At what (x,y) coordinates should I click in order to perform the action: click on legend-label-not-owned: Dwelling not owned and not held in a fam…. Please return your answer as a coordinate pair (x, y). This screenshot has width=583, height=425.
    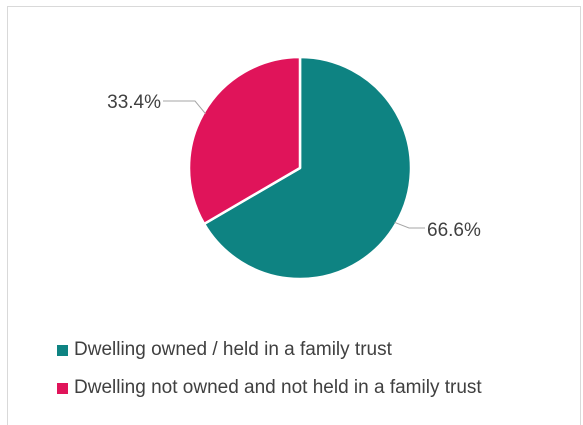
    Looking at the image, I should click on (278, 387).